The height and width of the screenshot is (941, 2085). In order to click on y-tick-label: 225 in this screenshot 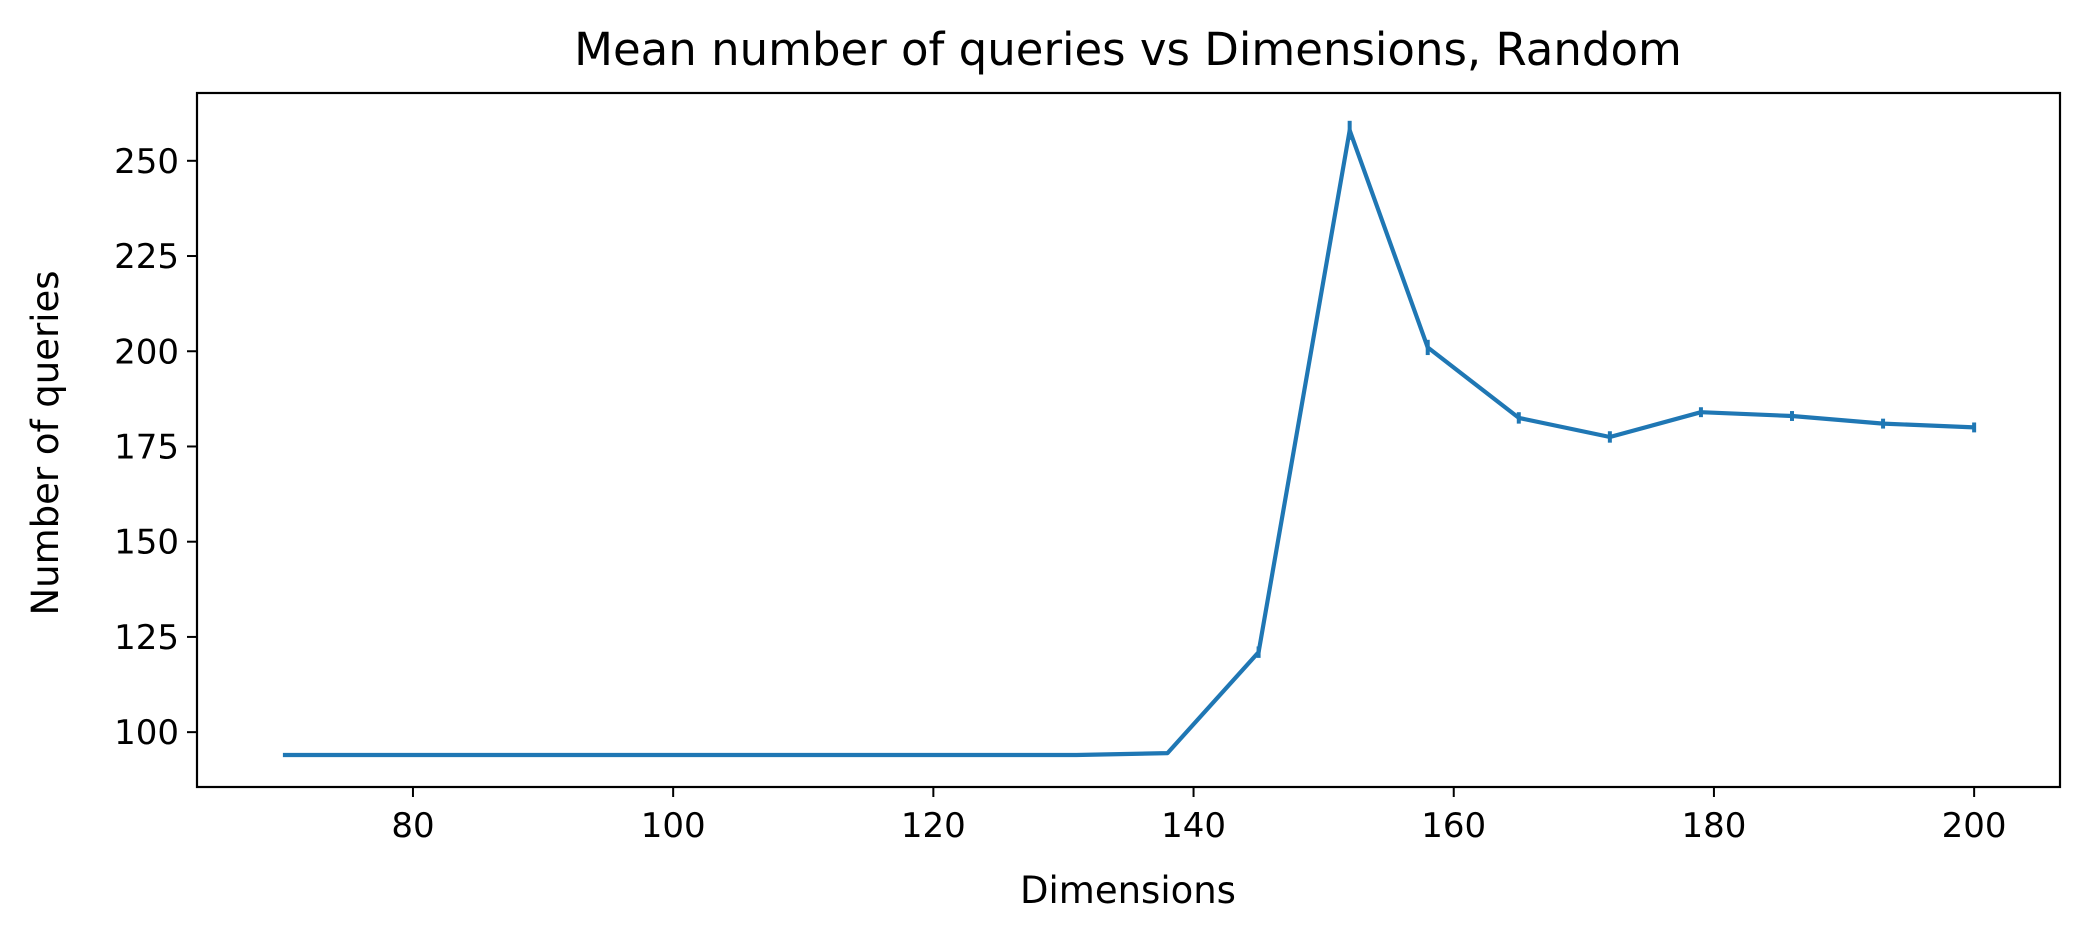, I will do `click(146, 257)`.